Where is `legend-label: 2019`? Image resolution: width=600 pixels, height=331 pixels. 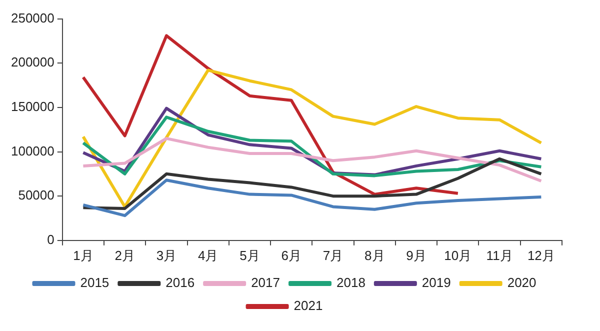
legend-label: 2019 is located at coordinates (436, 282).